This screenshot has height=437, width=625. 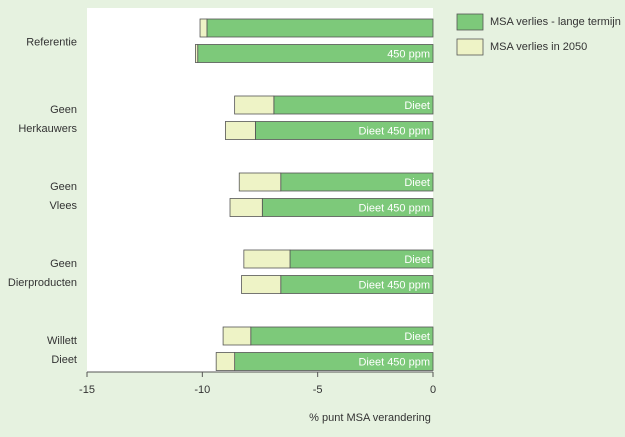 I want to click on legend-label: MSA verlies - lange termijn, so click(x=555, y=22).